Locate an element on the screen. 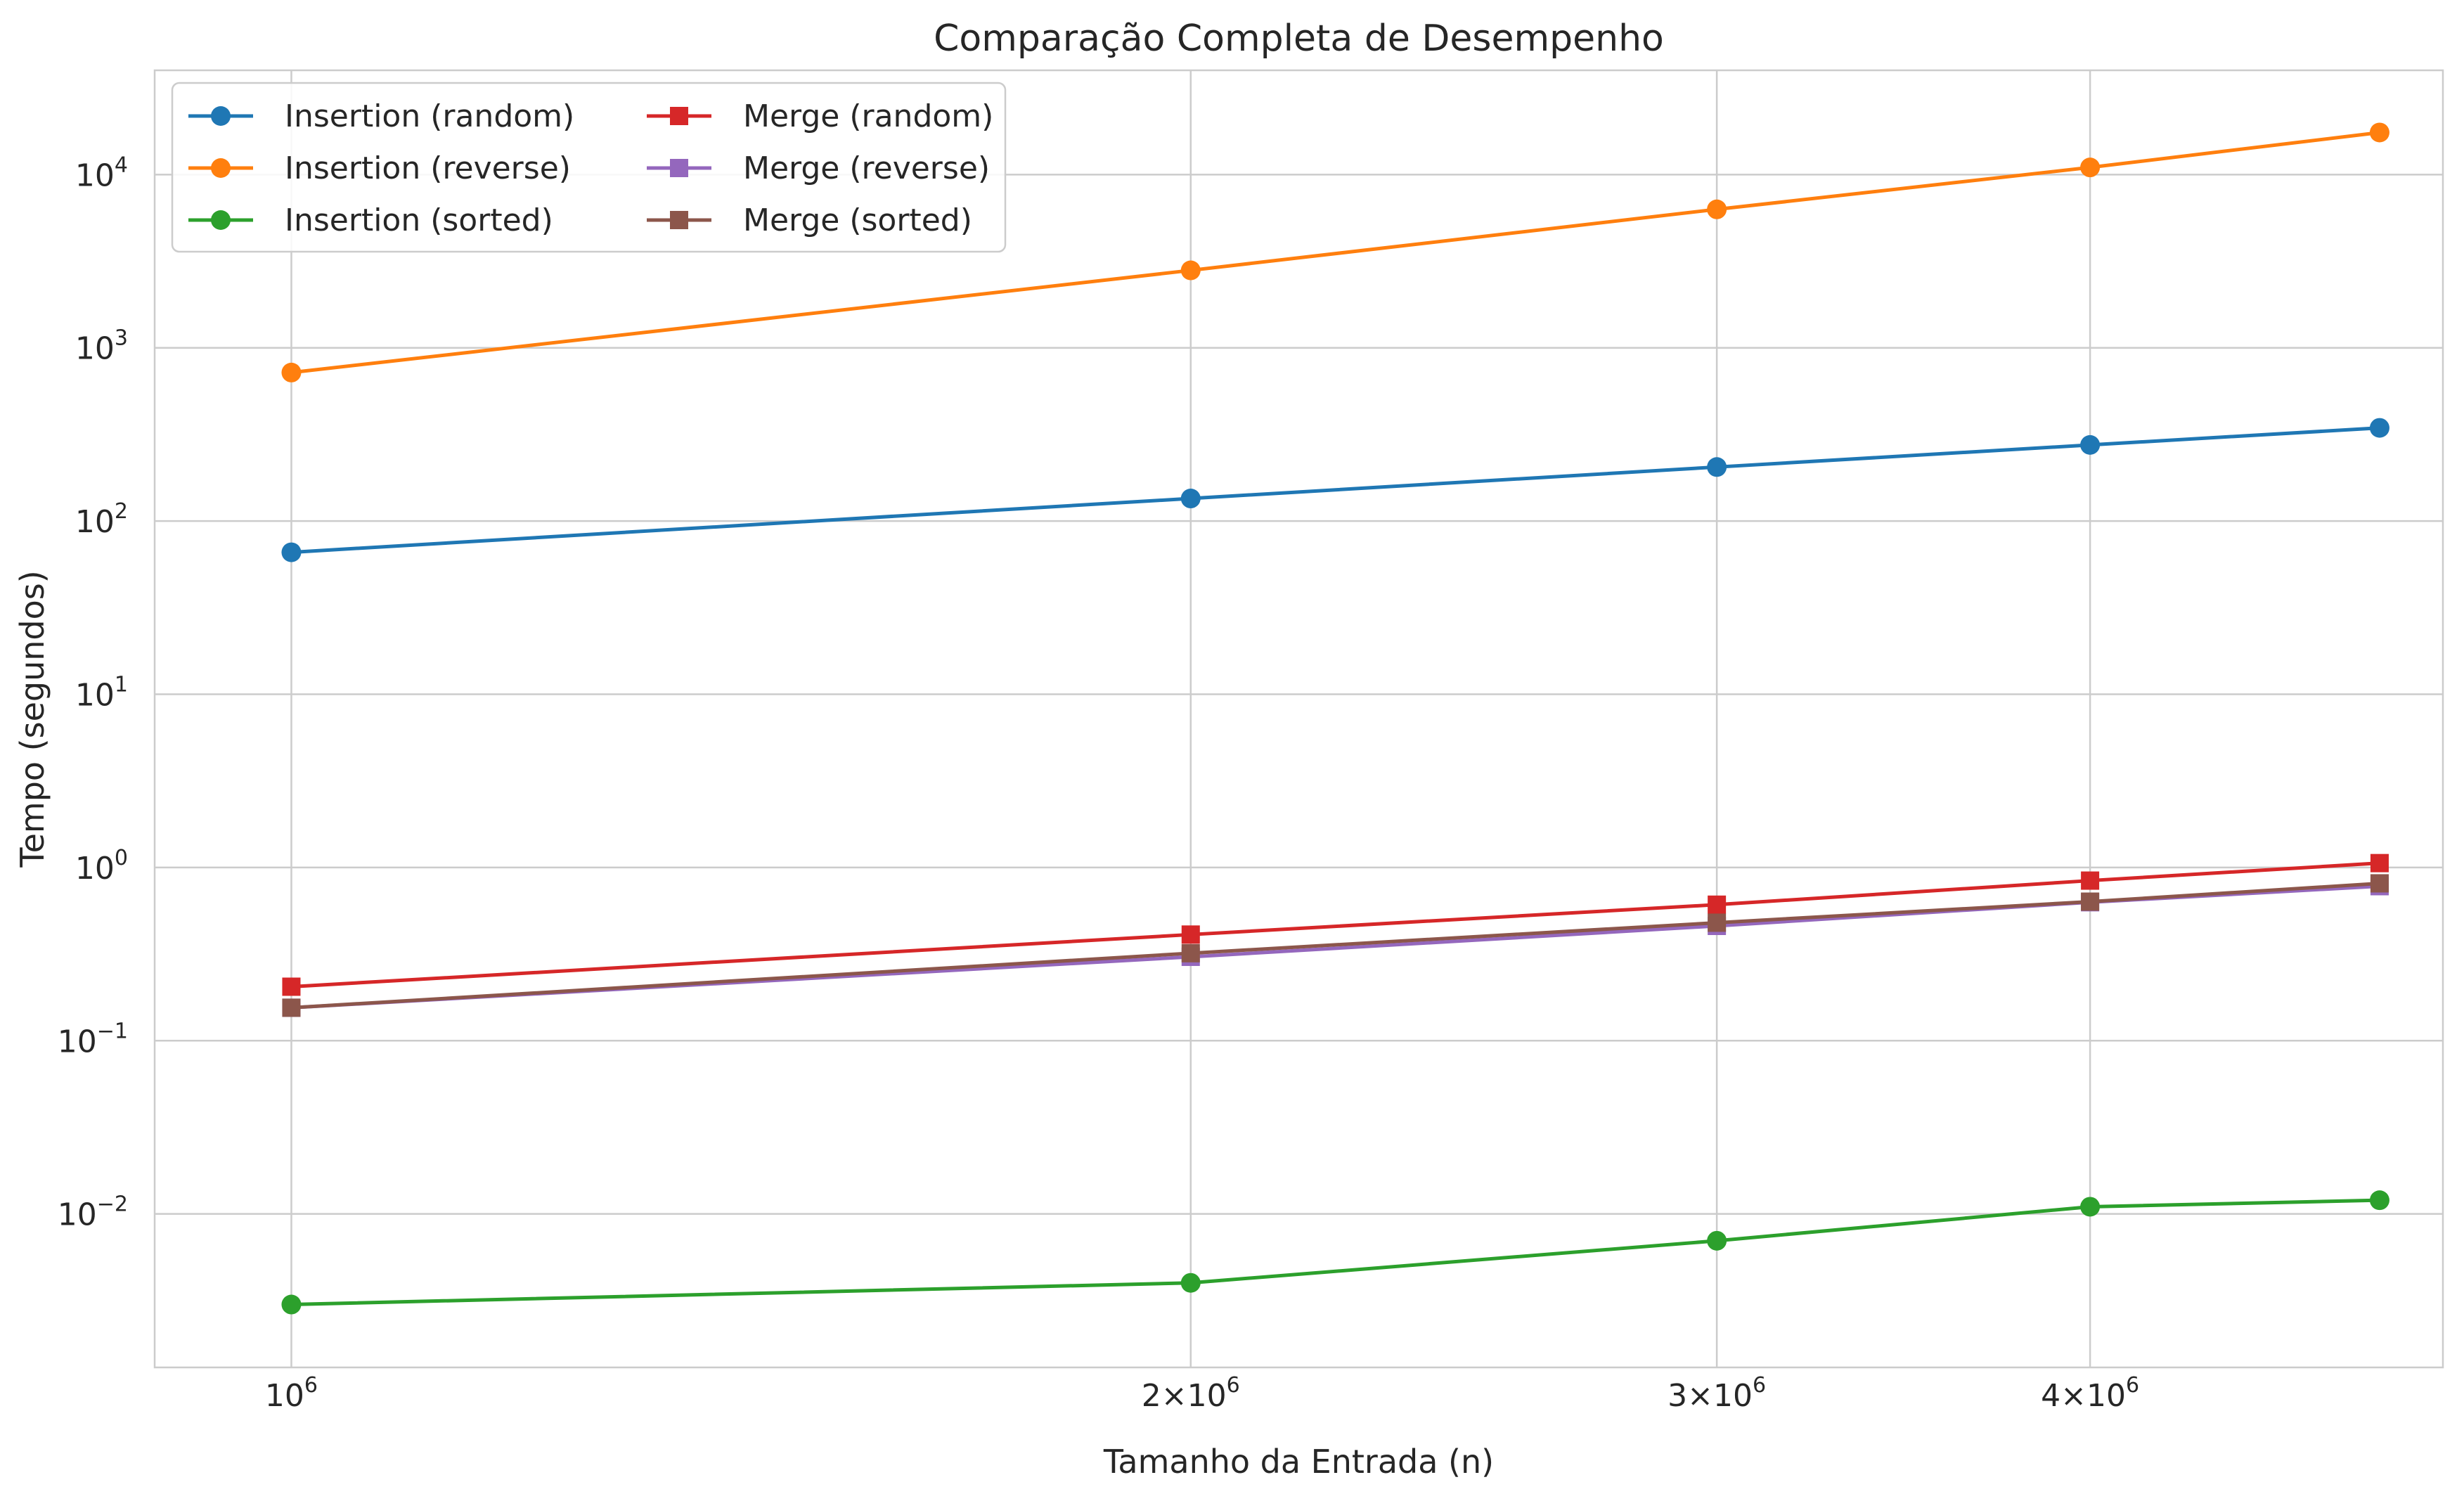 This screenshot has width=2464, height=1501. x-tick-label: 106 is located at coordinates (291, 1393).